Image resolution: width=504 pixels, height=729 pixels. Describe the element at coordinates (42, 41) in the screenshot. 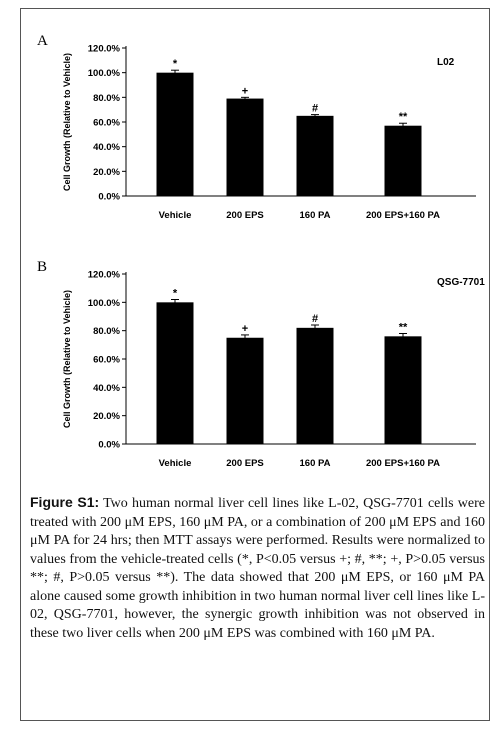

I see `panel-label: A` at that location.